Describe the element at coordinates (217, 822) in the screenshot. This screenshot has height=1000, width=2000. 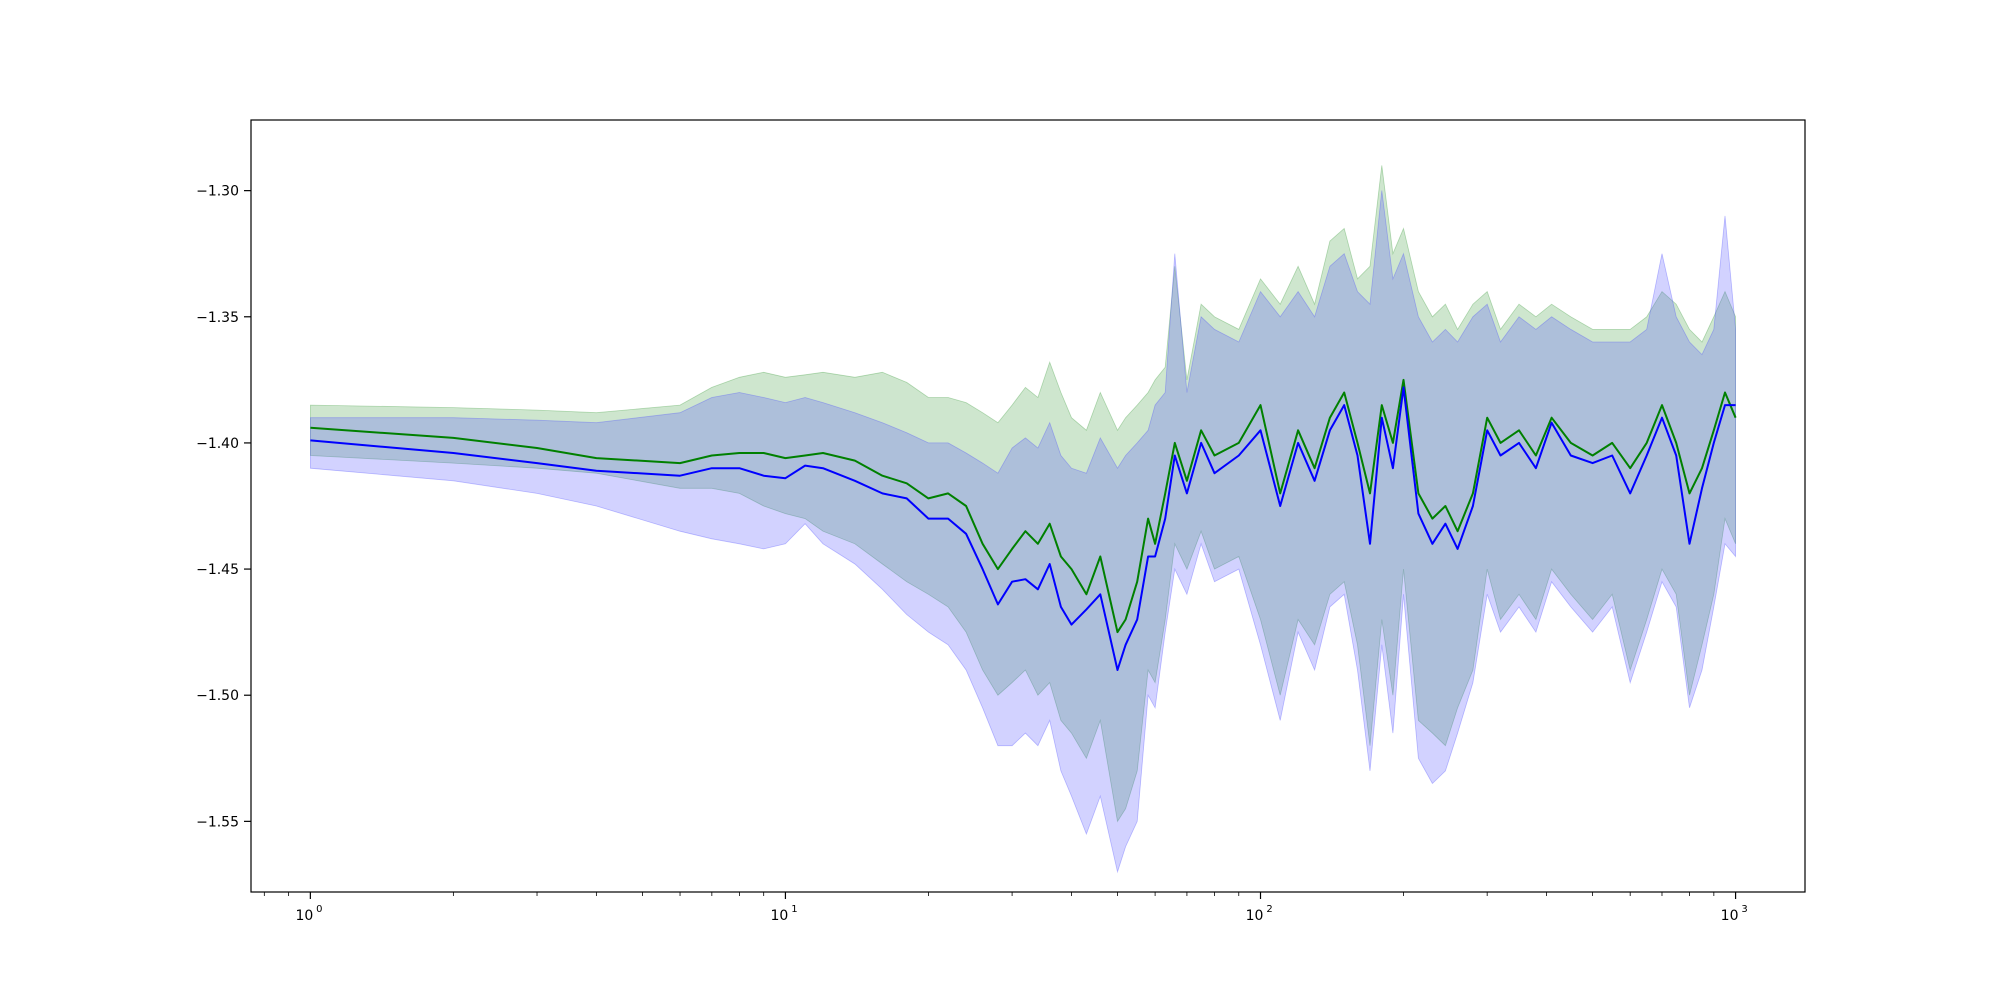
I see `y-tick-label: −1.55` at that location.